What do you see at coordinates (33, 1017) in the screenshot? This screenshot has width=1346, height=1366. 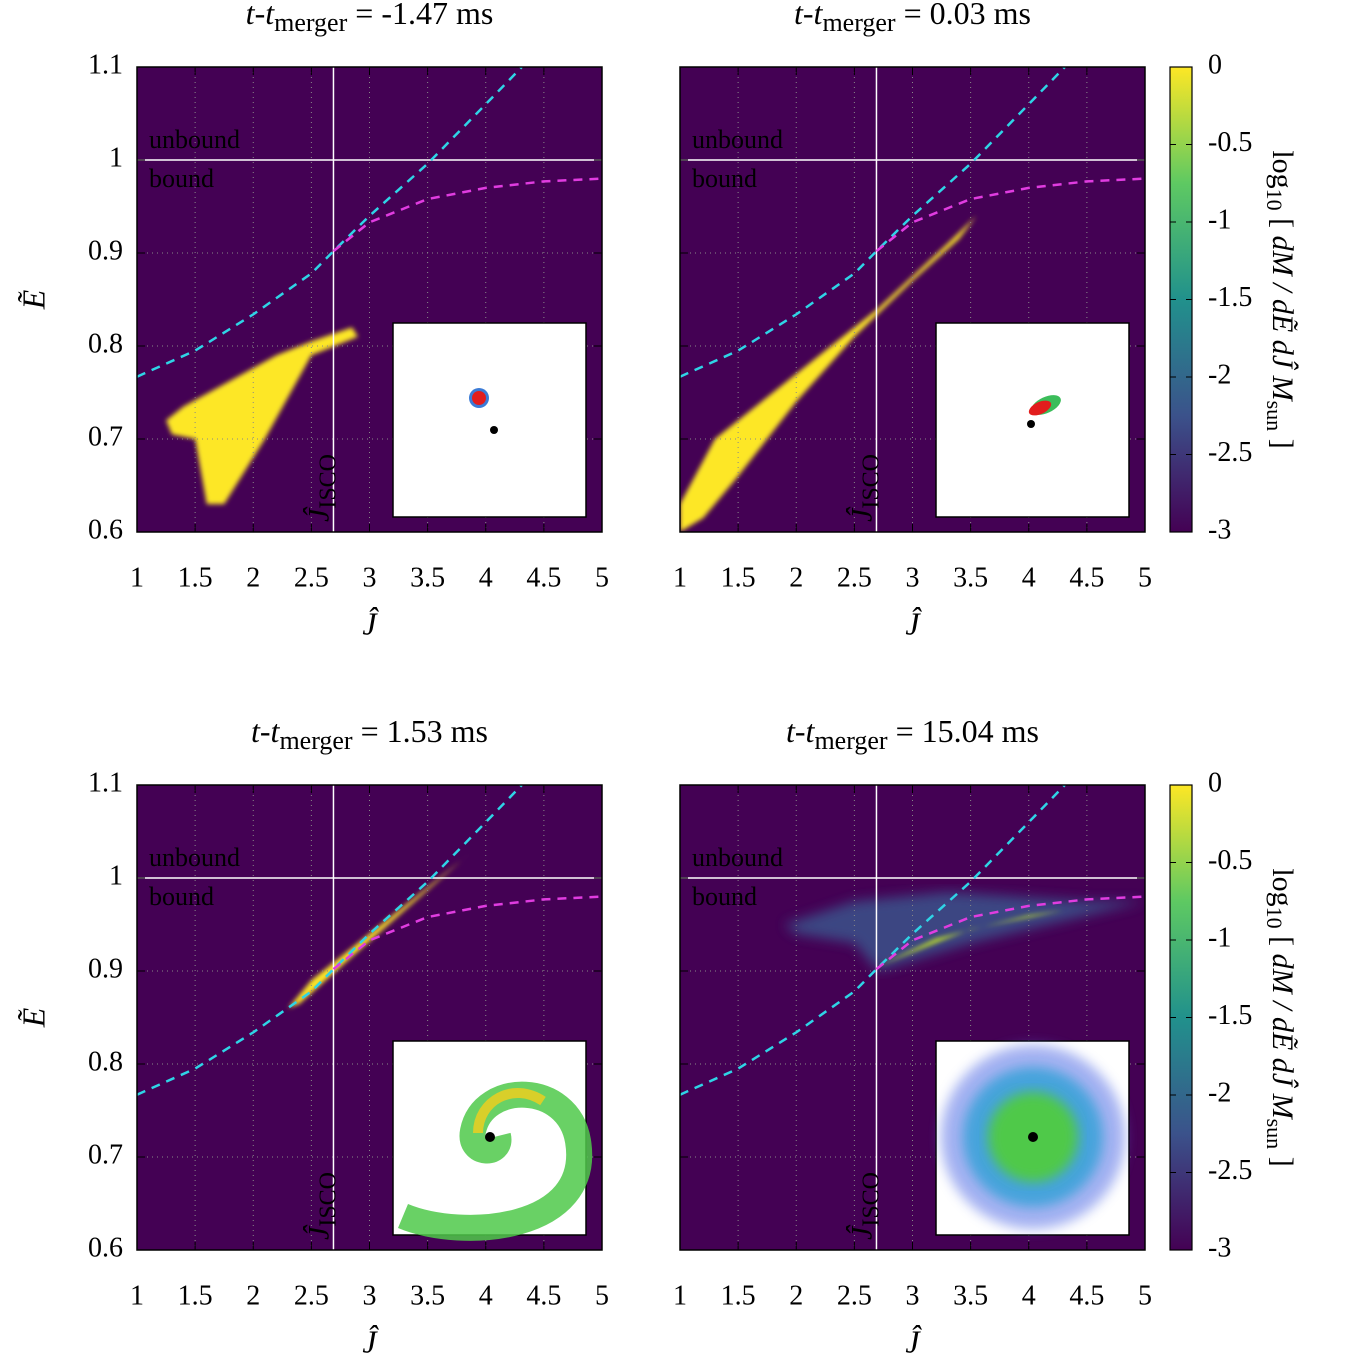 I see `y-axis-label: Ẽ` at bounding box center [33, 1017].